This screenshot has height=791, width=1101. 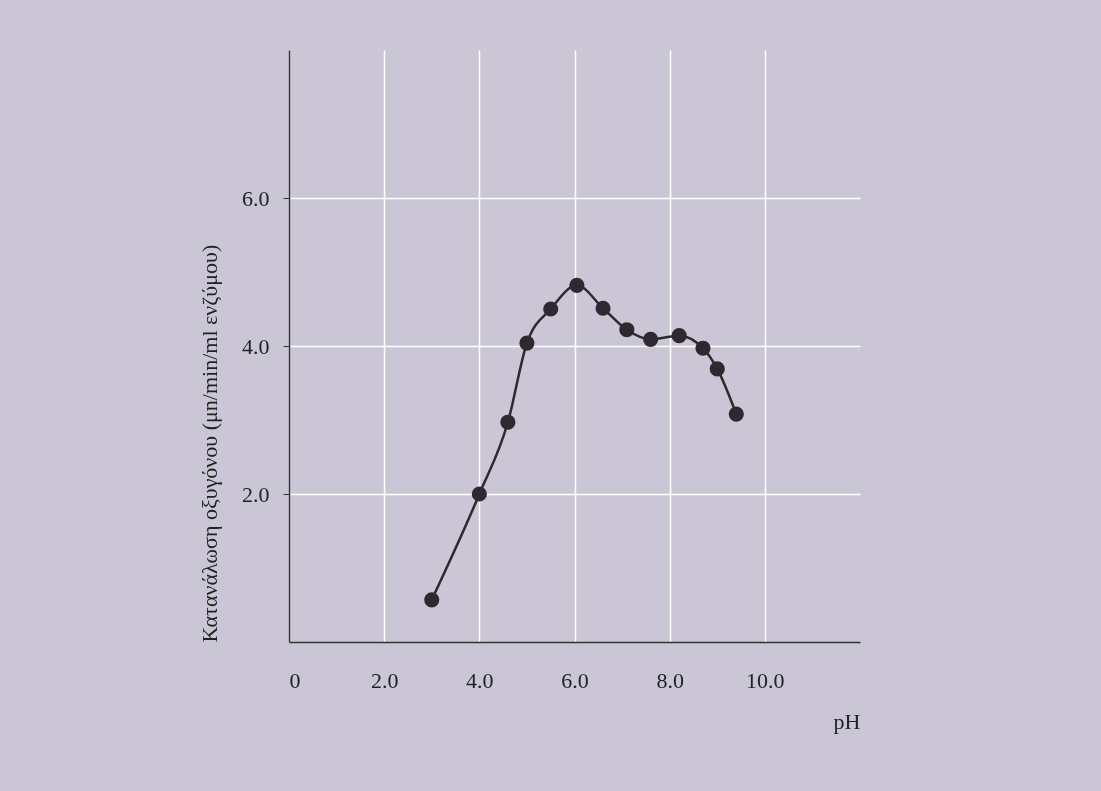 I want to click on y-axis-title: Κατανάλωση οξυγόνου (μn/min/ml ενζύμου), so click(x=209, y=443).